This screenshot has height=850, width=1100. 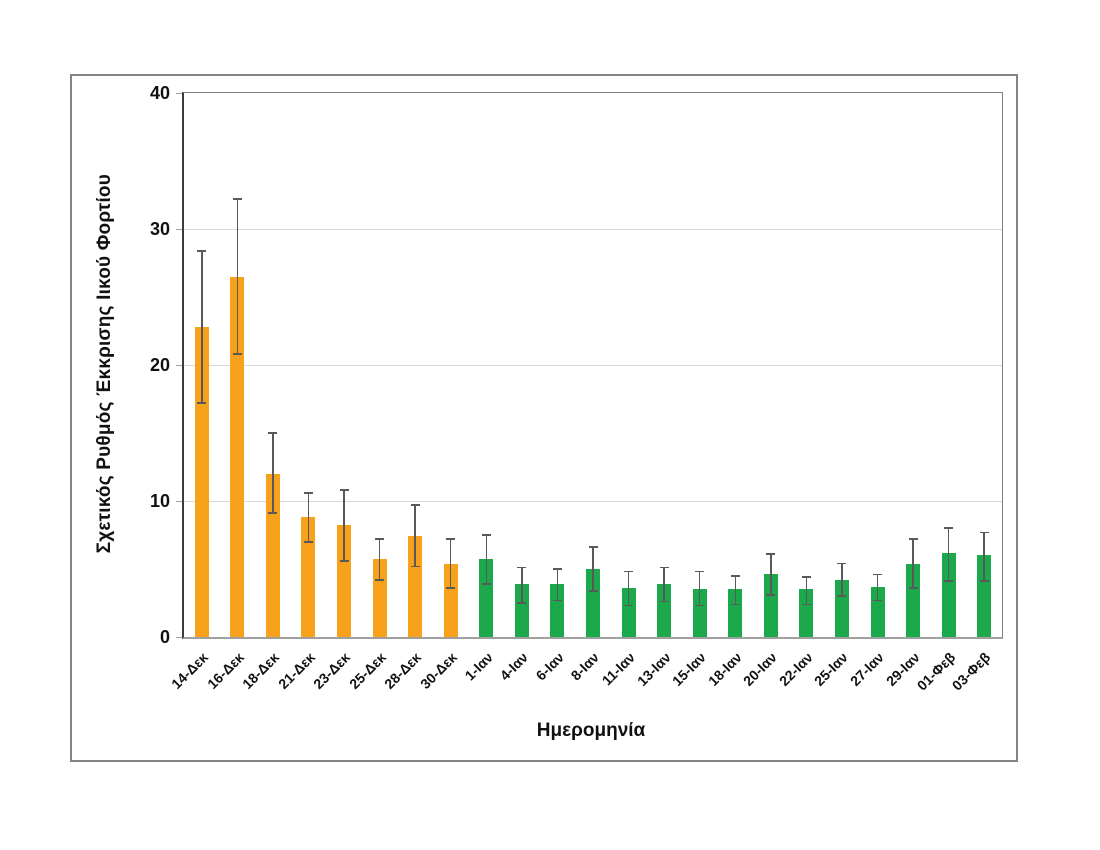 I want to click on y-axis-title-wrap: Σχετικός Ρυθμός Έκκρισης Ιικού Φορτίου, so click(x=105, y=364).